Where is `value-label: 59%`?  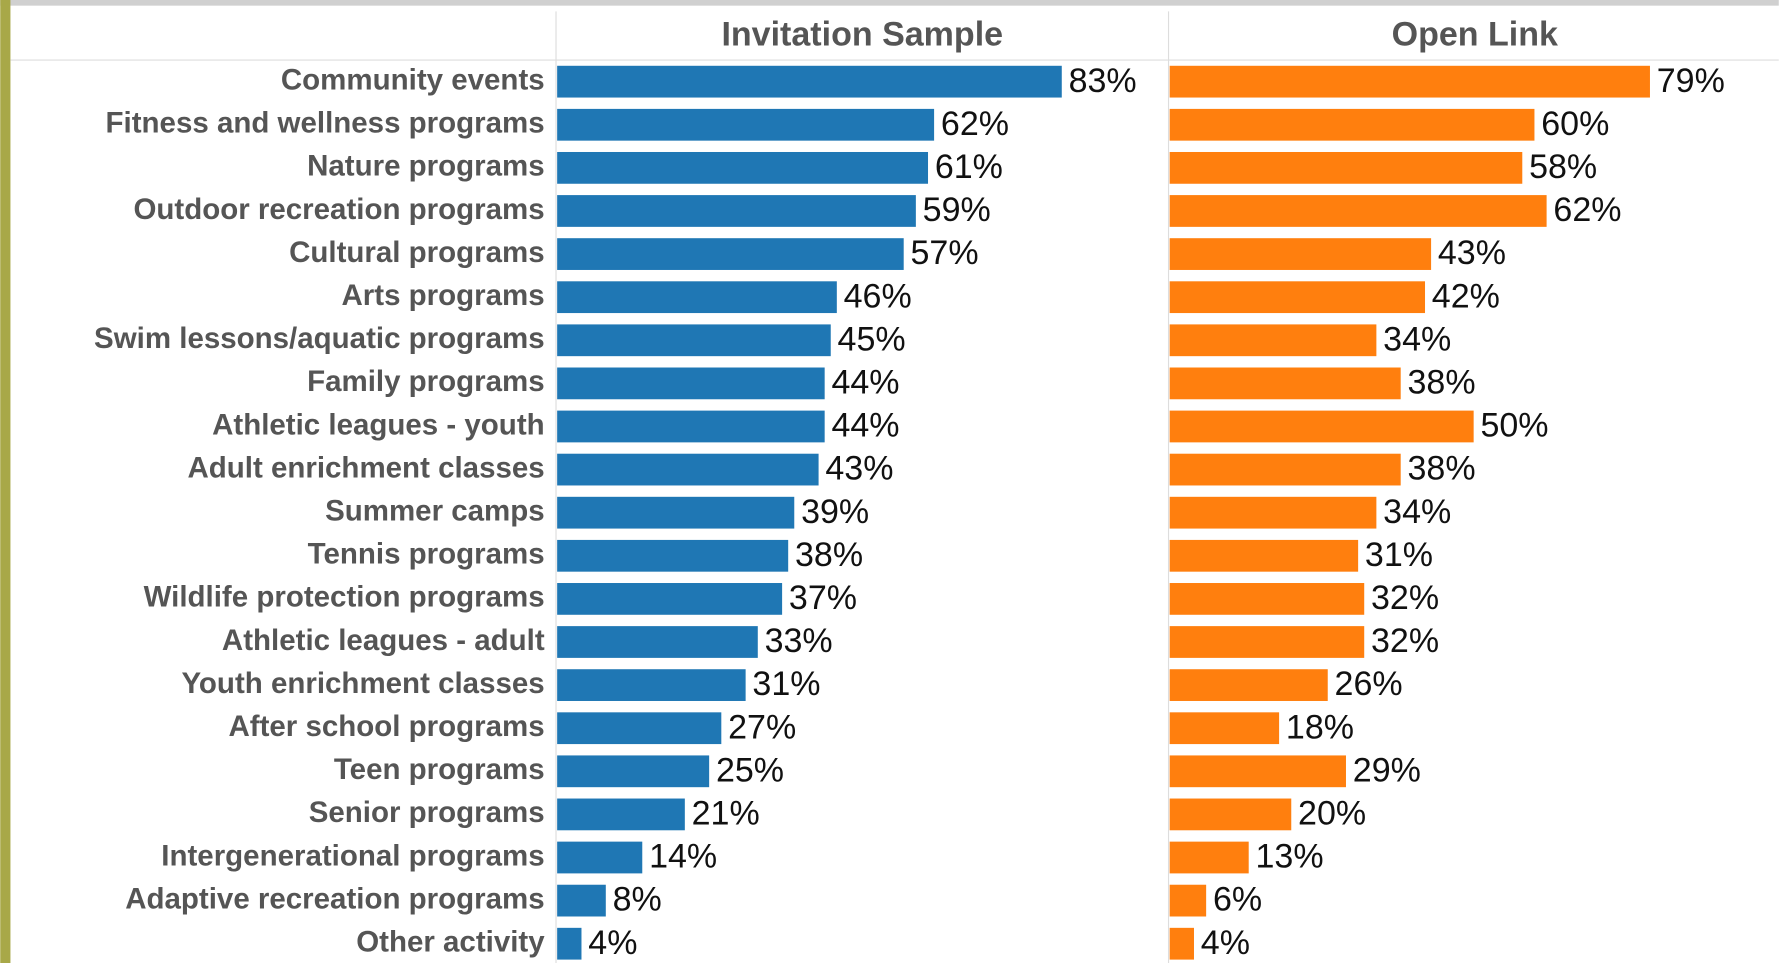
value-label: 59% is located at coordinates (957, 210).